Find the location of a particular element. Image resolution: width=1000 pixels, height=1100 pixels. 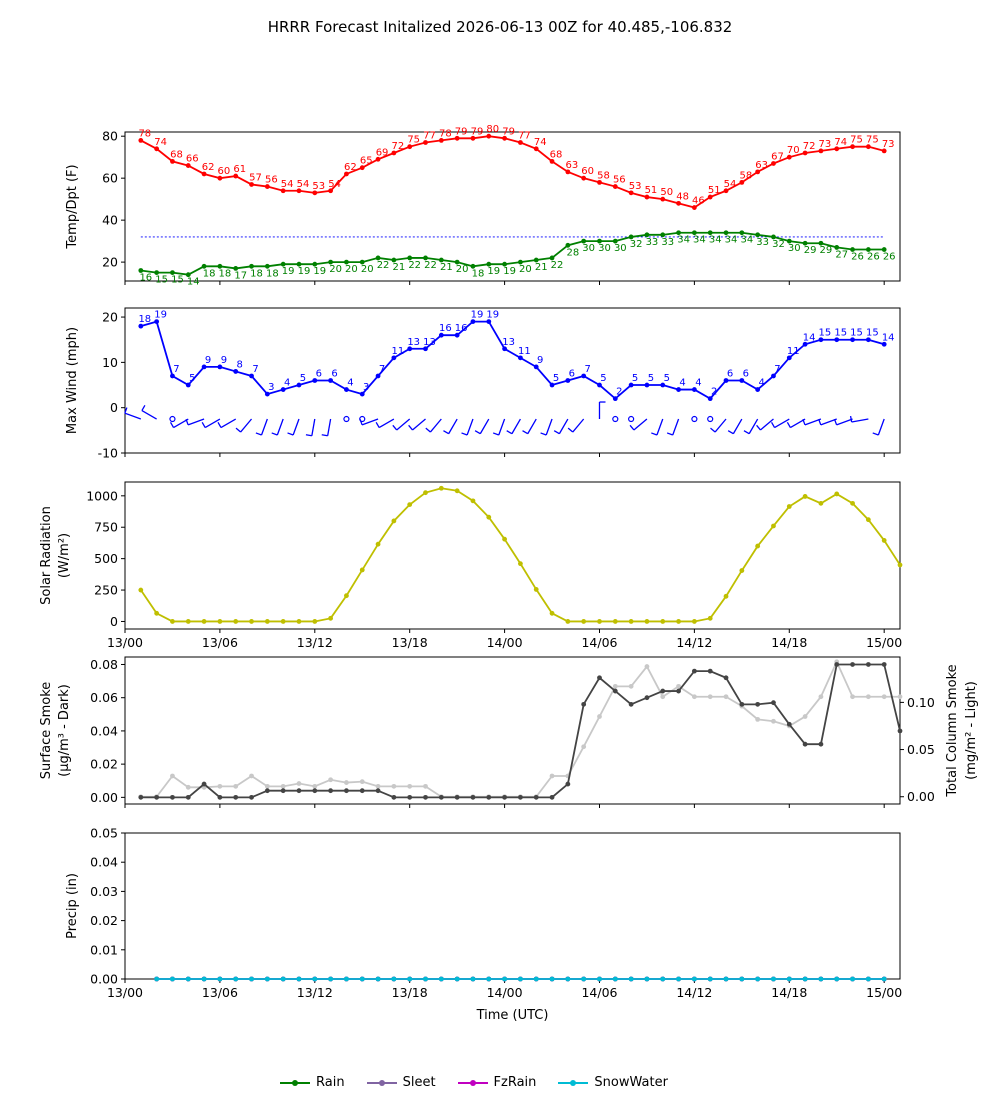

x-tick-label-solar: 15/00 is located at coordinates (884, 642).